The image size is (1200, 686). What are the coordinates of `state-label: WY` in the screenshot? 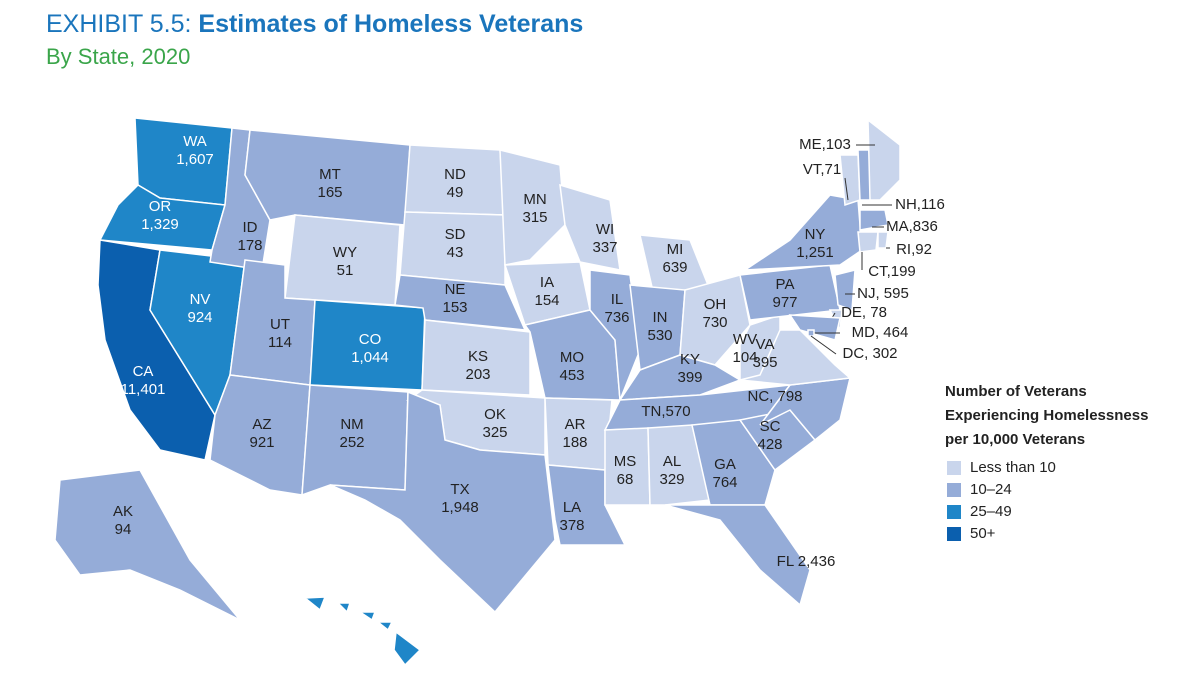 It's located at (345, 252).